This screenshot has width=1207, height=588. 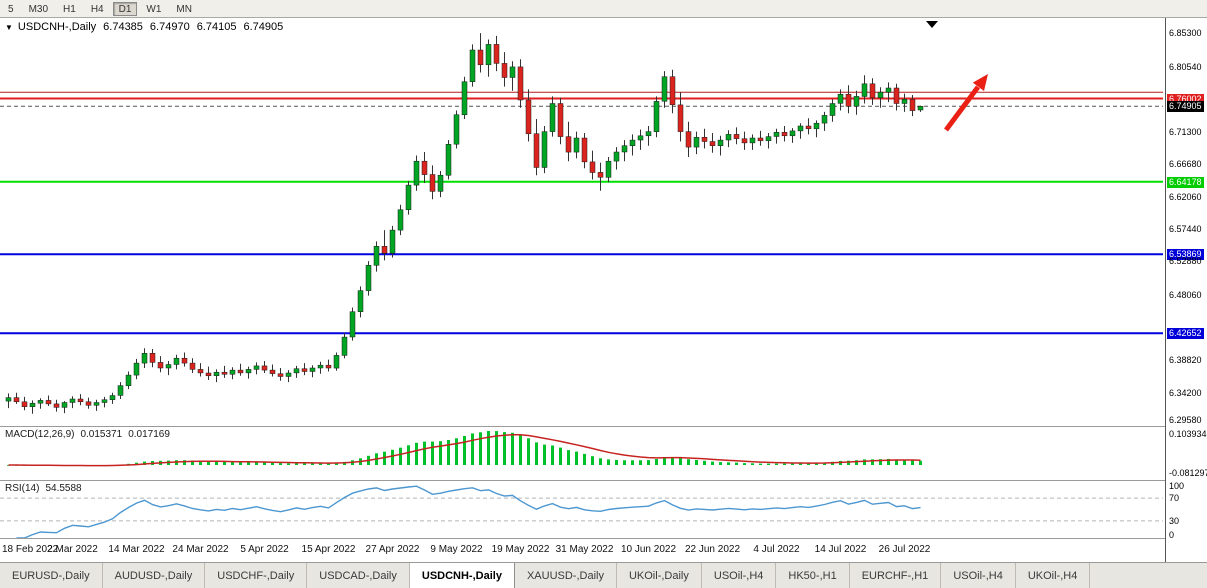 What do you see at coordinates (11, 9) in the screenshot?
I see `timeframe-button-5: 5` at bounding box center [11, 9].